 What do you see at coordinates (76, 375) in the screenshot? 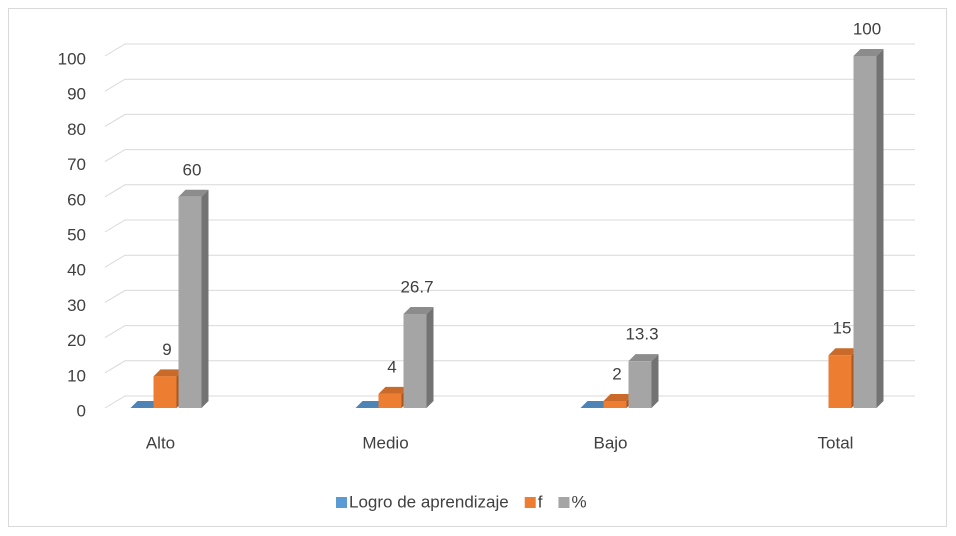
I see `y-tick-label: 10` at bounding box center [76, 375].